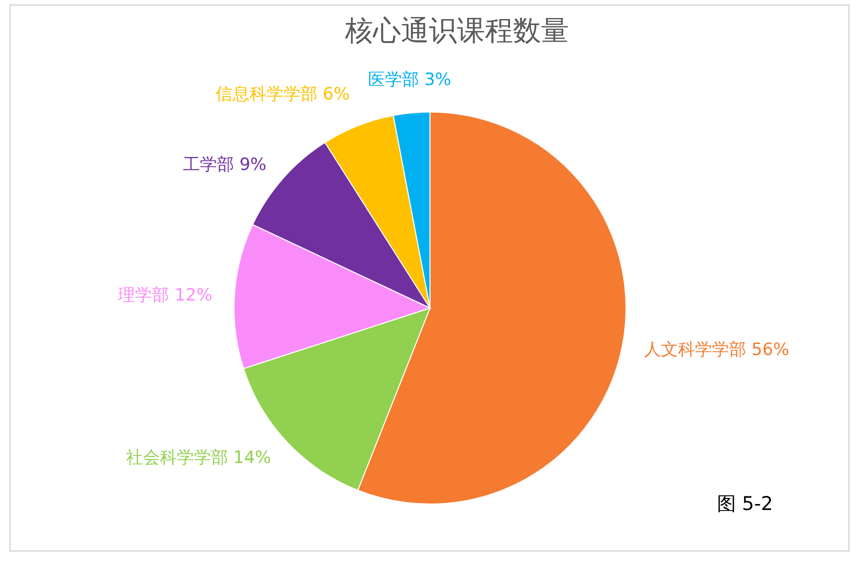  I want to click on caption: 图 5-2, so click(745, 504).